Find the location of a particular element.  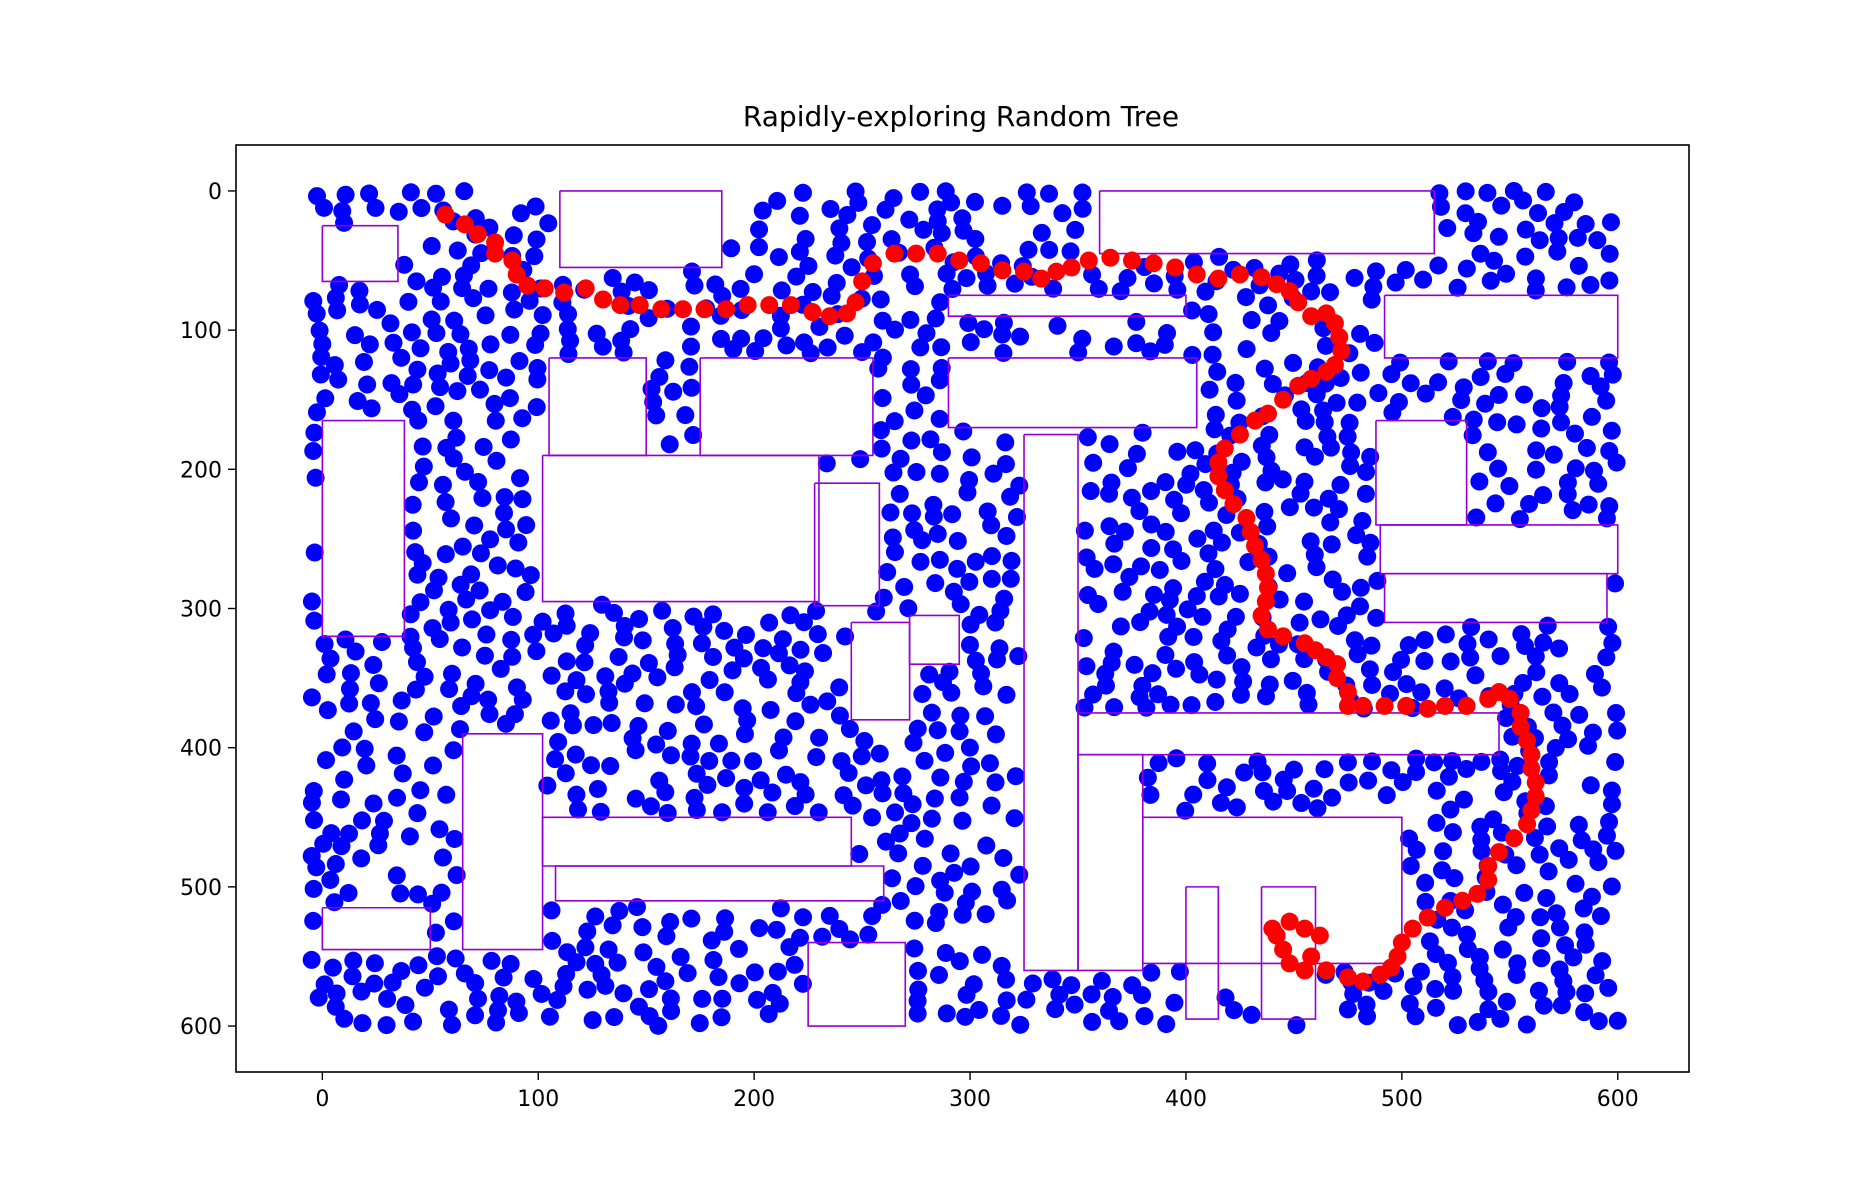

obstacle-outline is located at coordinates (641, 229).